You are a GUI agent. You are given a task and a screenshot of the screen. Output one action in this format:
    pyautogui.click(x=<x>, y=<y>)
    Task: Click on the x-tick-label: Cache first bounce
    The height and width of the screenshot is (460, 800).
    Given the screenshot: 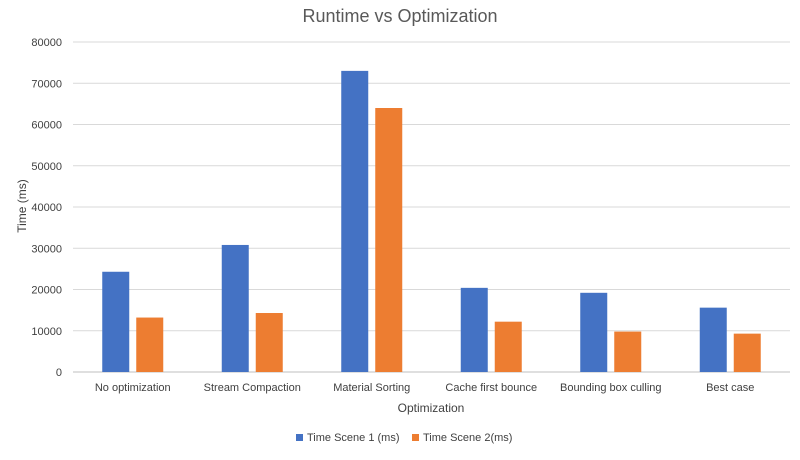 What is the action you would take?
    pyautogui.click(x=491, y=388)
    